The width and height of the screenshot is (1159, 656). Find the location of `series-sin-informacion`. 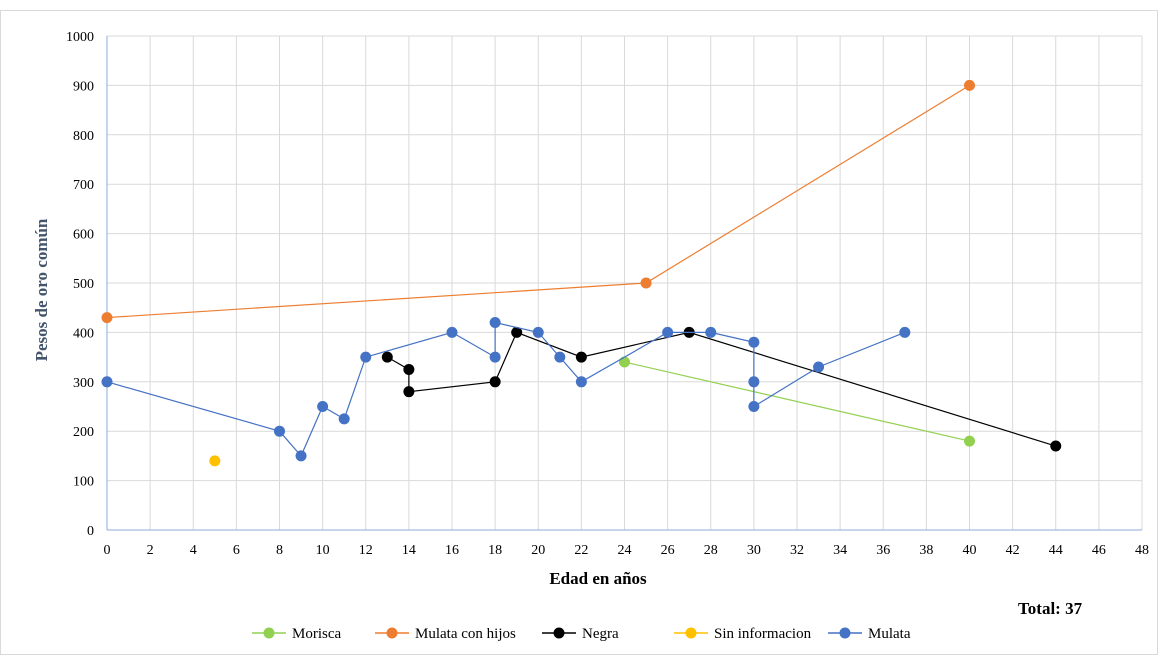

series-sin-informacion is located at coordinates (215, 461).